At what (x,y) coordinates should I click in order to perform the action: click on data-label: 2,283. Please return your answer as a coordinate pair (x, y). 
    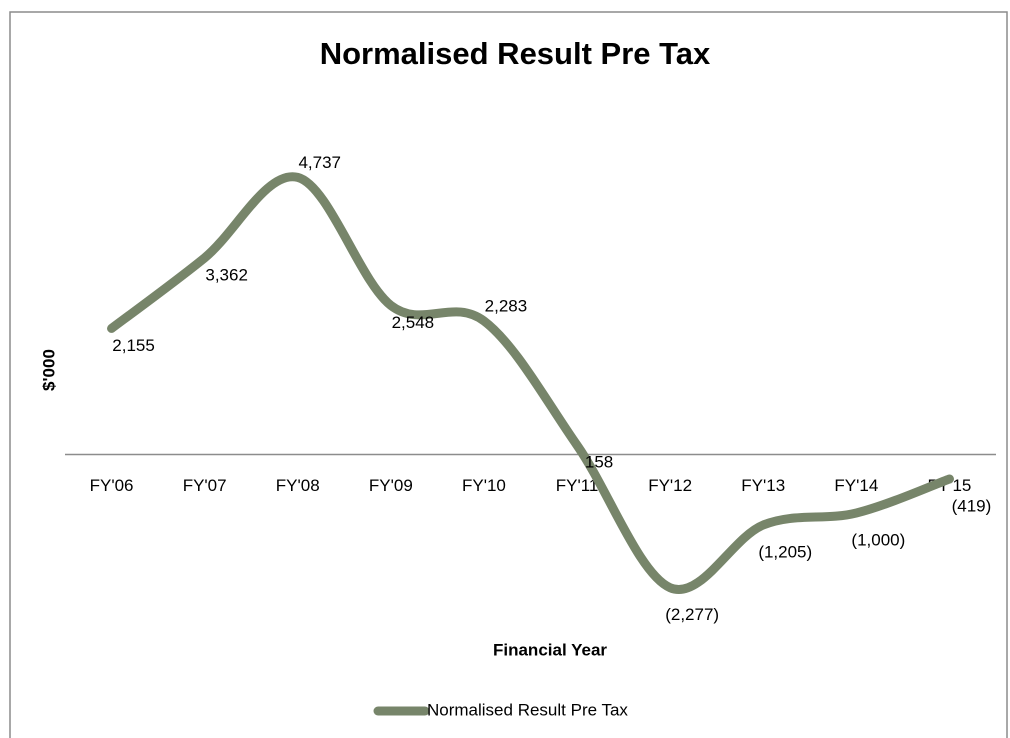
    Looking at the image, I should click on (506, 305).